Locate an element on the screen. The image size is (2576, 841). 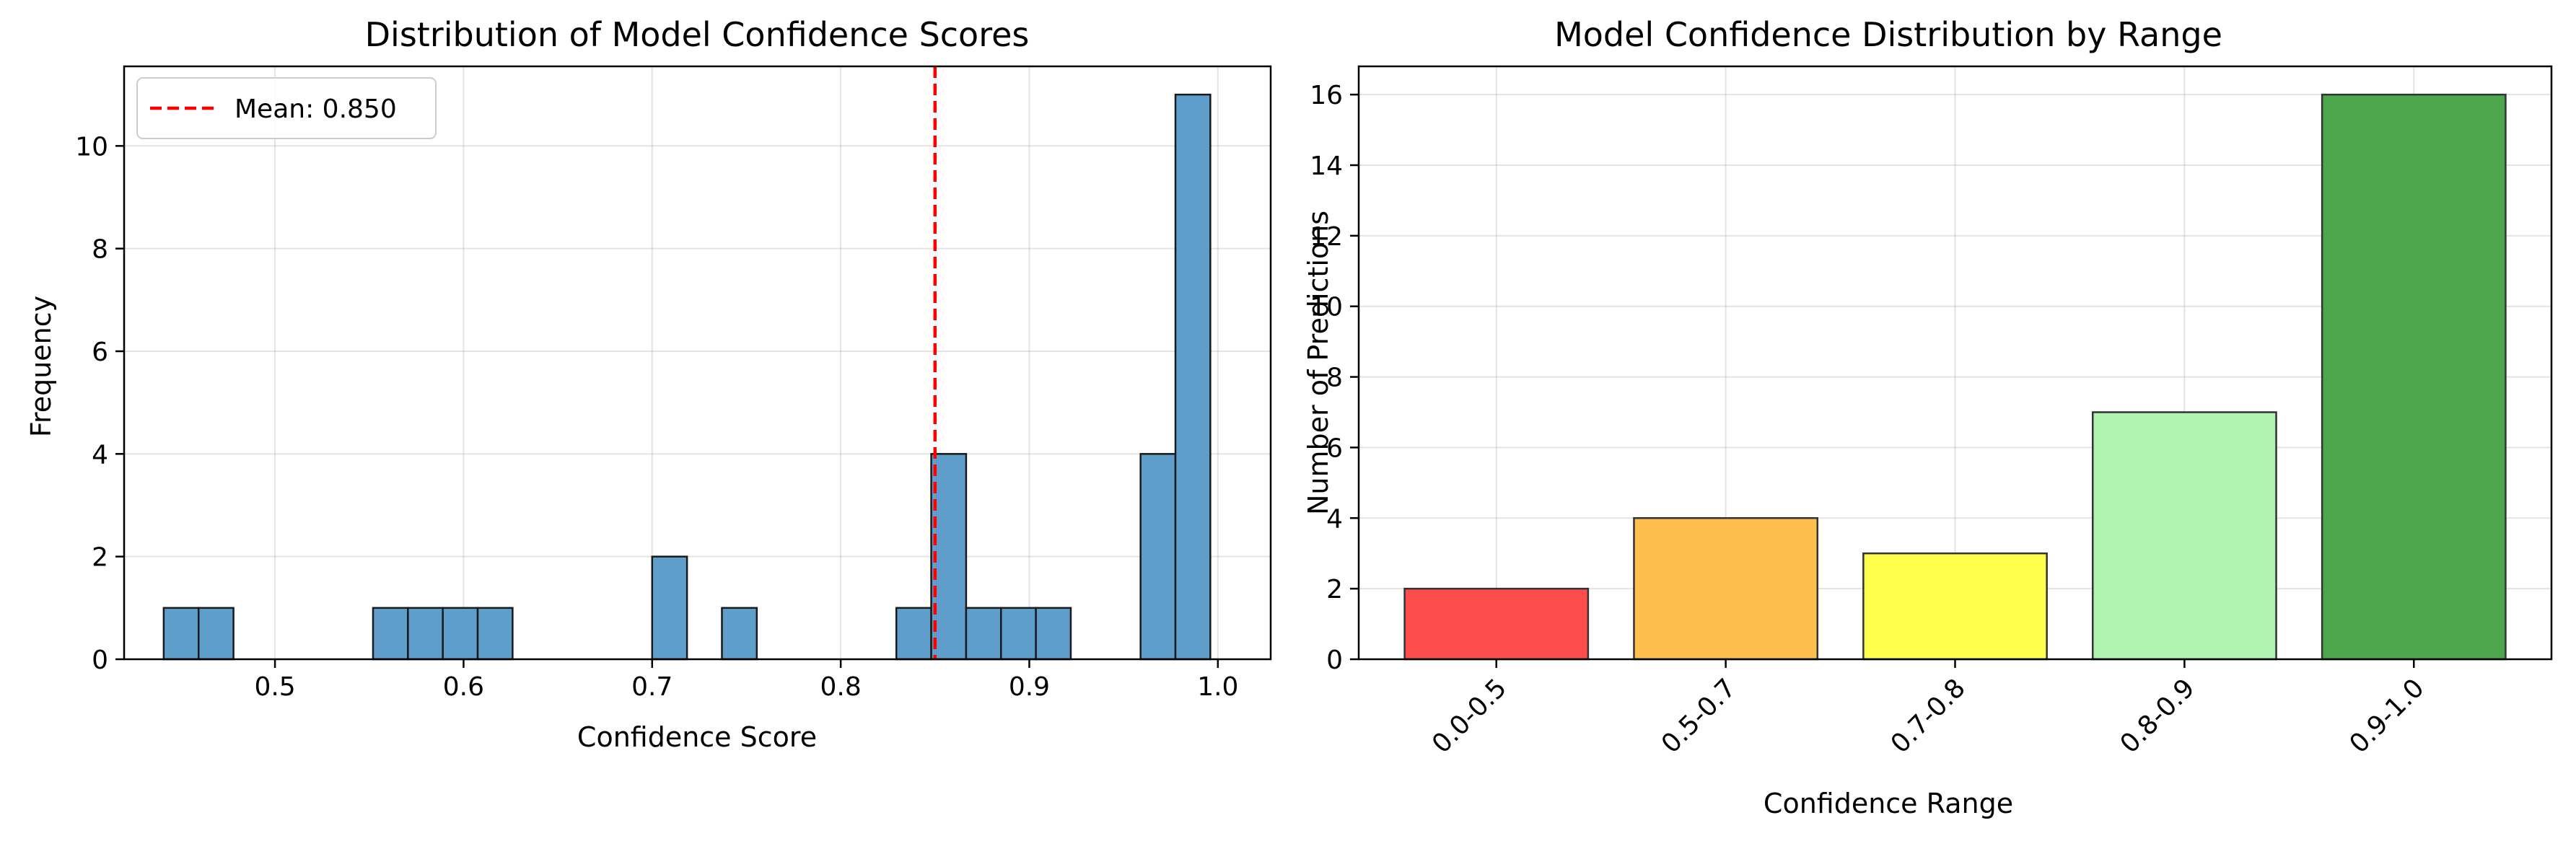
x-tick-label: 0.6 is located at coordinates (463, 687).